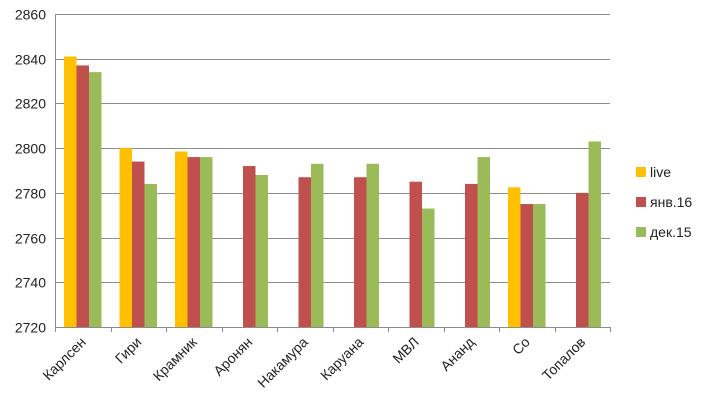 This screenshot has height=412, width=703. Describe the element at coordinates (521, 346) in the screenshot. I see `x-tick-label: Со` at that location.